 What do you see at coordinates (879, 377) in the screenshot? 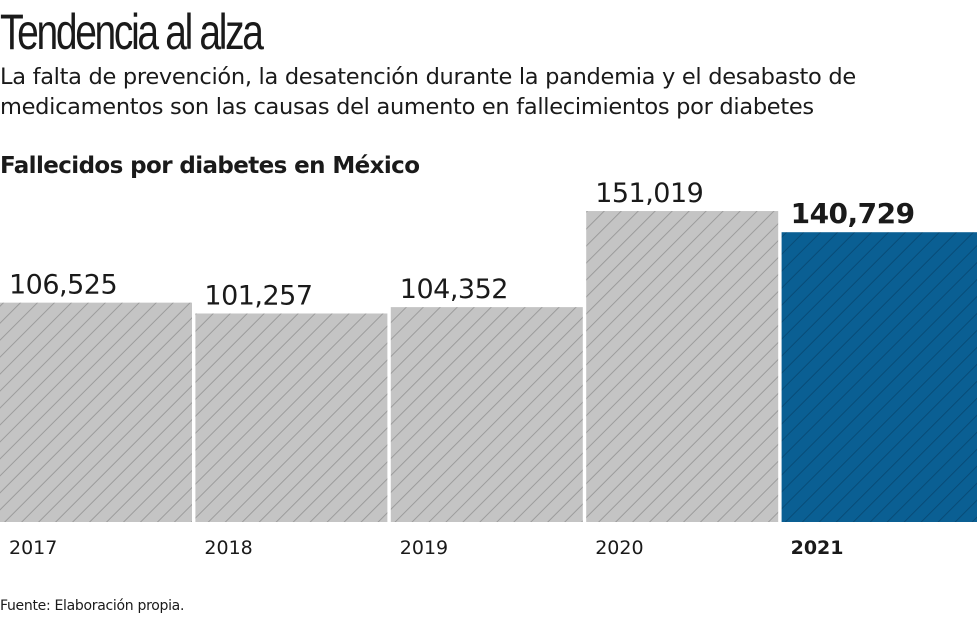
I see `bar-2021` at bounding box center [879, 377].